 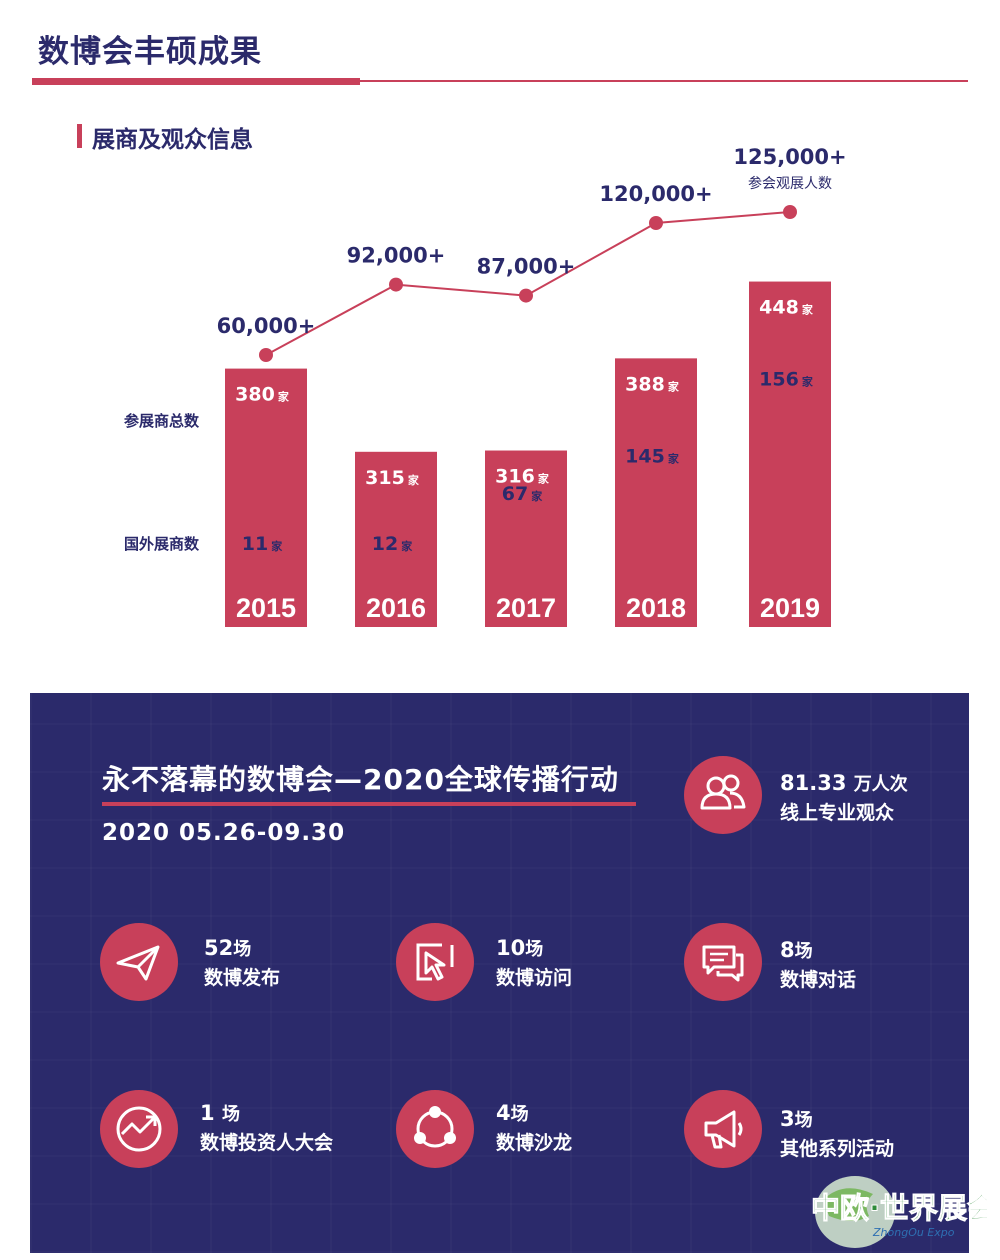 What do you see at coordinates (837, 813) in the screenshot?
I see `stat-label: 线上专业观众` at bounding box center [837, 813].